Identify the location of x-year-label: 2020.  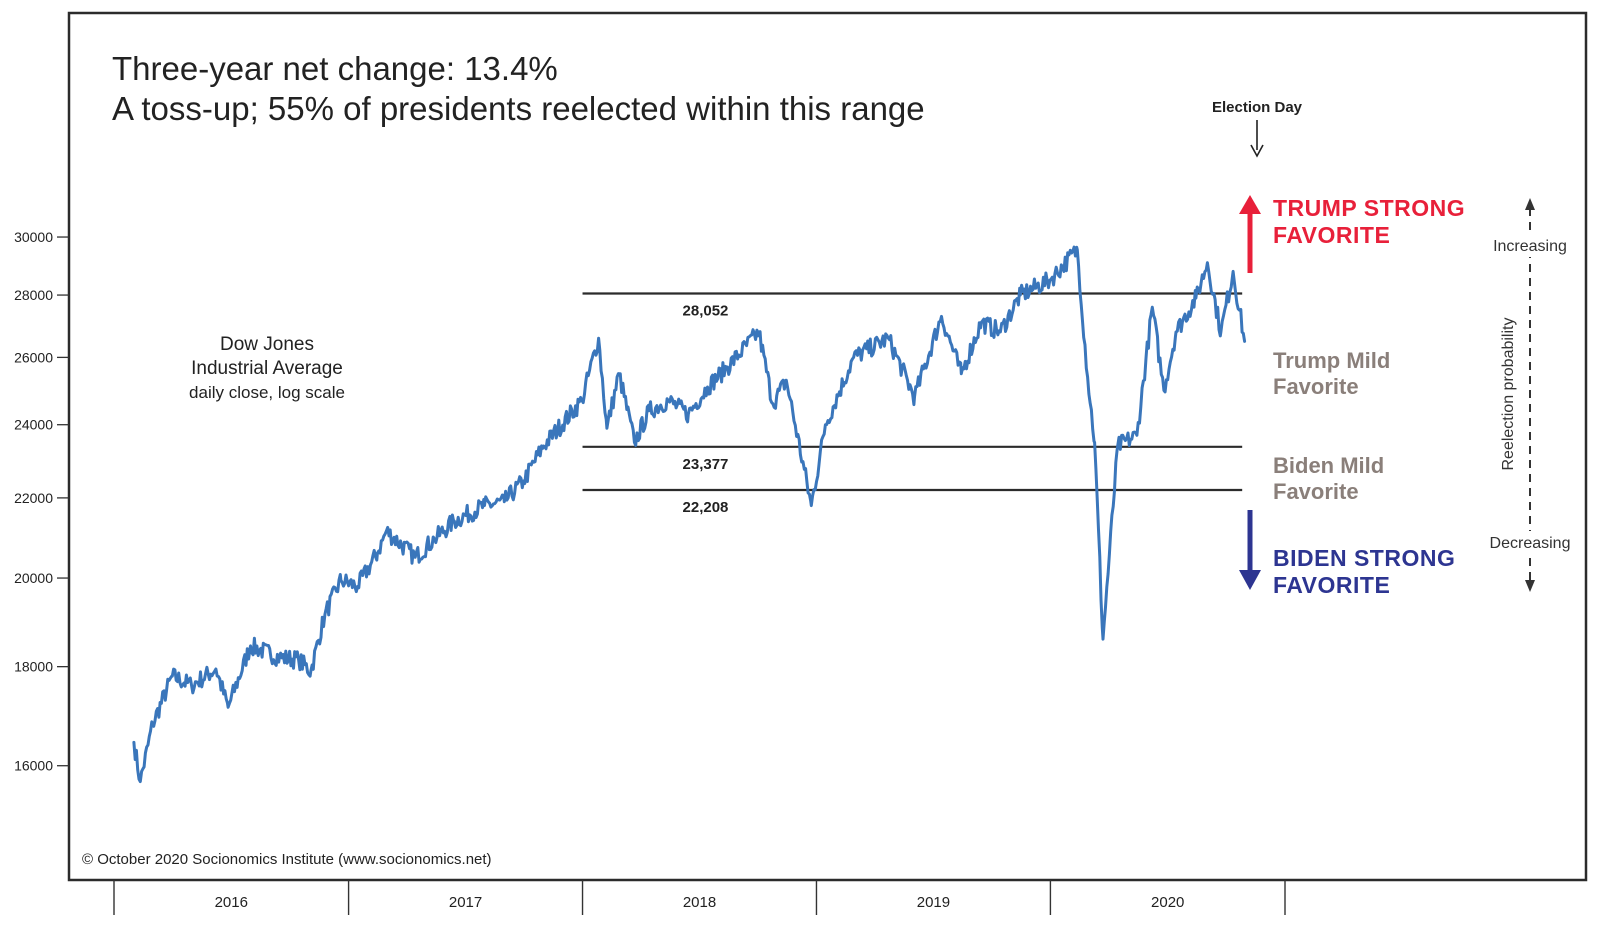
(1167, 902).